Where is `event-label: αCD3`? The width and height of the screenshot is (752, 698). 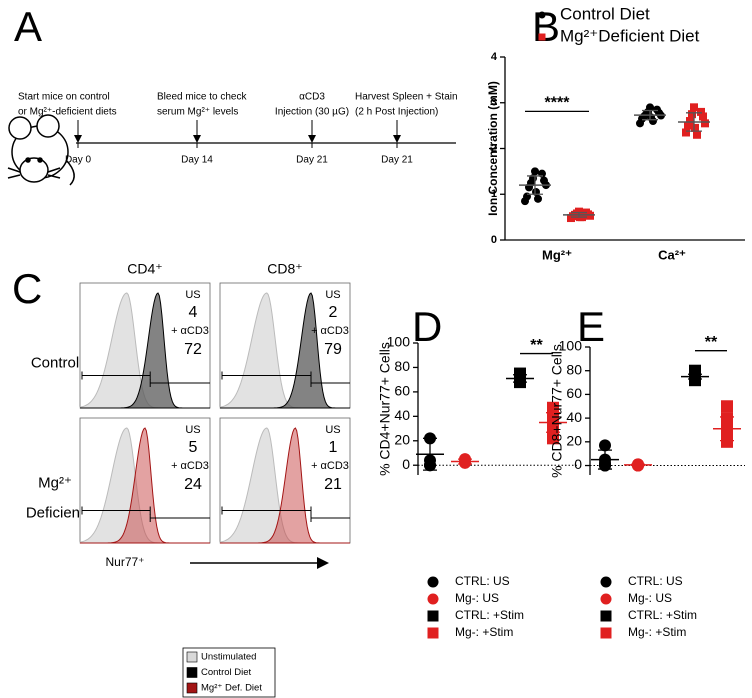
event-label: αCD3 is located at coordinates (312, 97).